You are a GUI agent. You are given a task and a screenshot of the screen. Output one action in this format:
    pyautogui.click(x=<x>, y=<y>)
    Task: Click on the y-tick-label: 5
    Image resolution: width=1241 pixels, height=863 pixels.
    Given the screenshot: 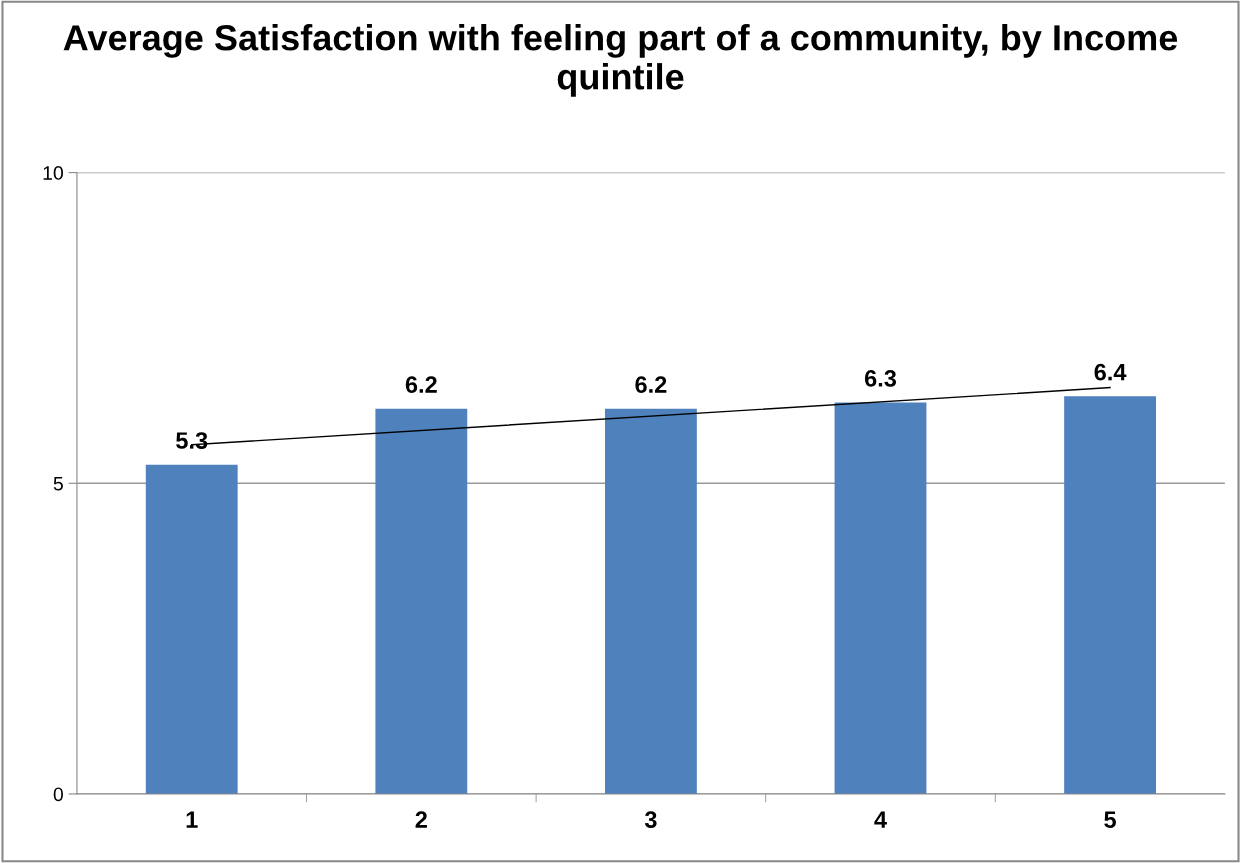 What is the action you would take?
    pyautogui.click(x=58, y=483)
    